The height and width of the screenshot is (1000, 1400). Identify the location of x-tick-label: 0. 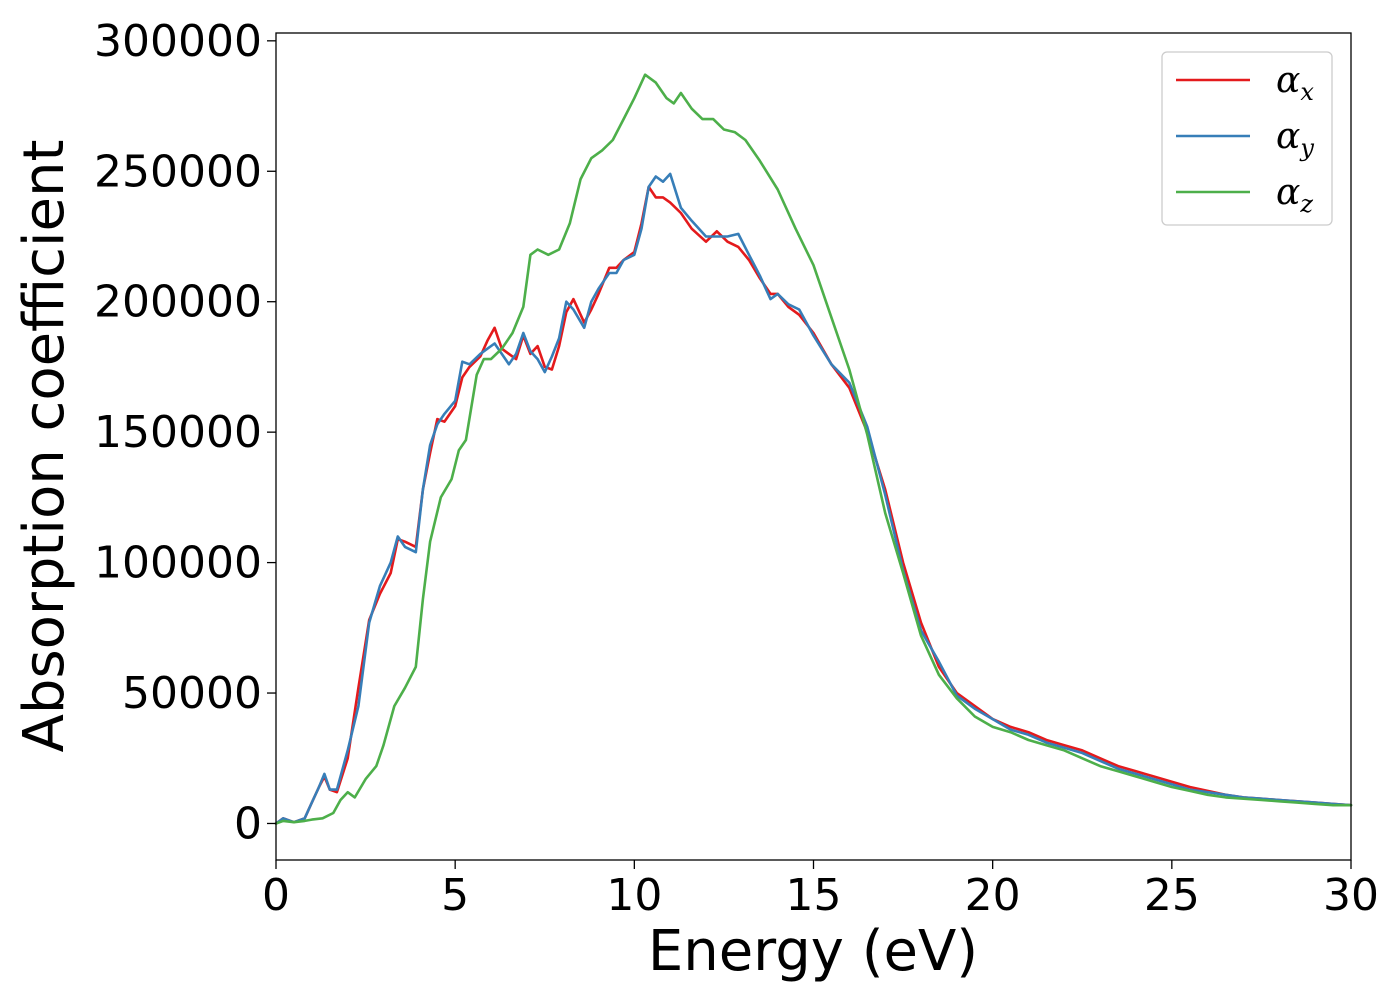
(276, 895).